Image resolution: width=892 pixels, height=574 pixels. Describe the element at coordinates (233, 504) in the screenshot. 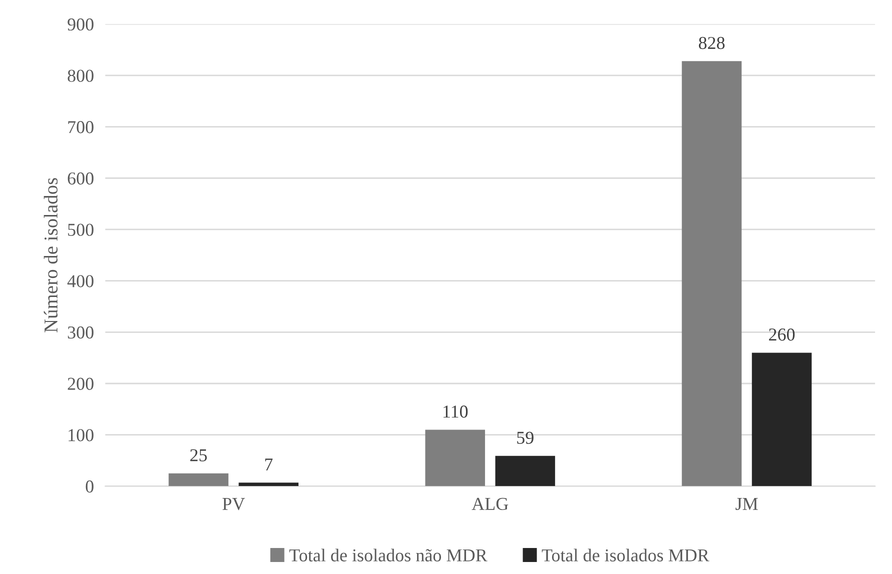

I see `x-tick-label: PV` at that location.